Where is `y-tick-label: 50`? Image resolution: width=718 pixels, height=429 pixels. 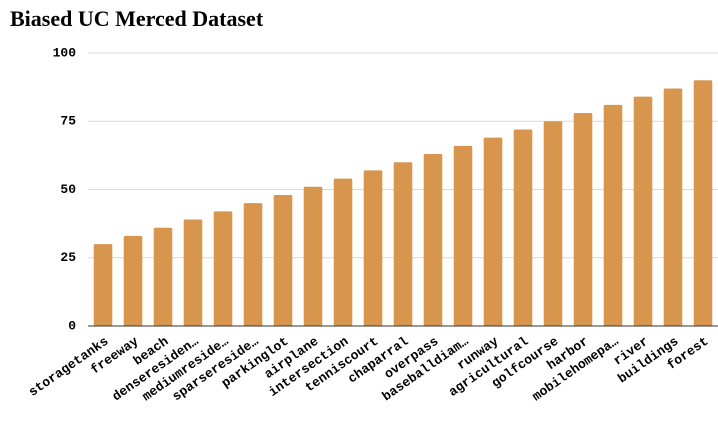
y-tick-label: 50 is located at coordinates (68, 189).